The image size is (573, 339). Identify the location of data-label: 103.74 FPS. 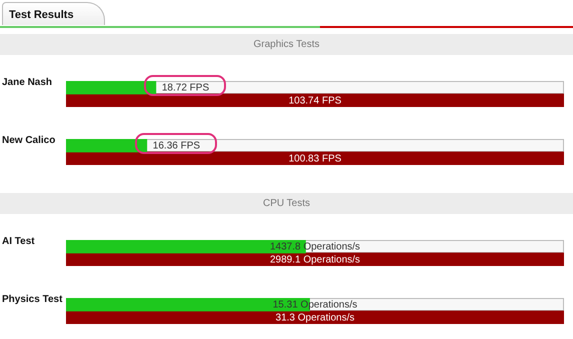
(315, 100).